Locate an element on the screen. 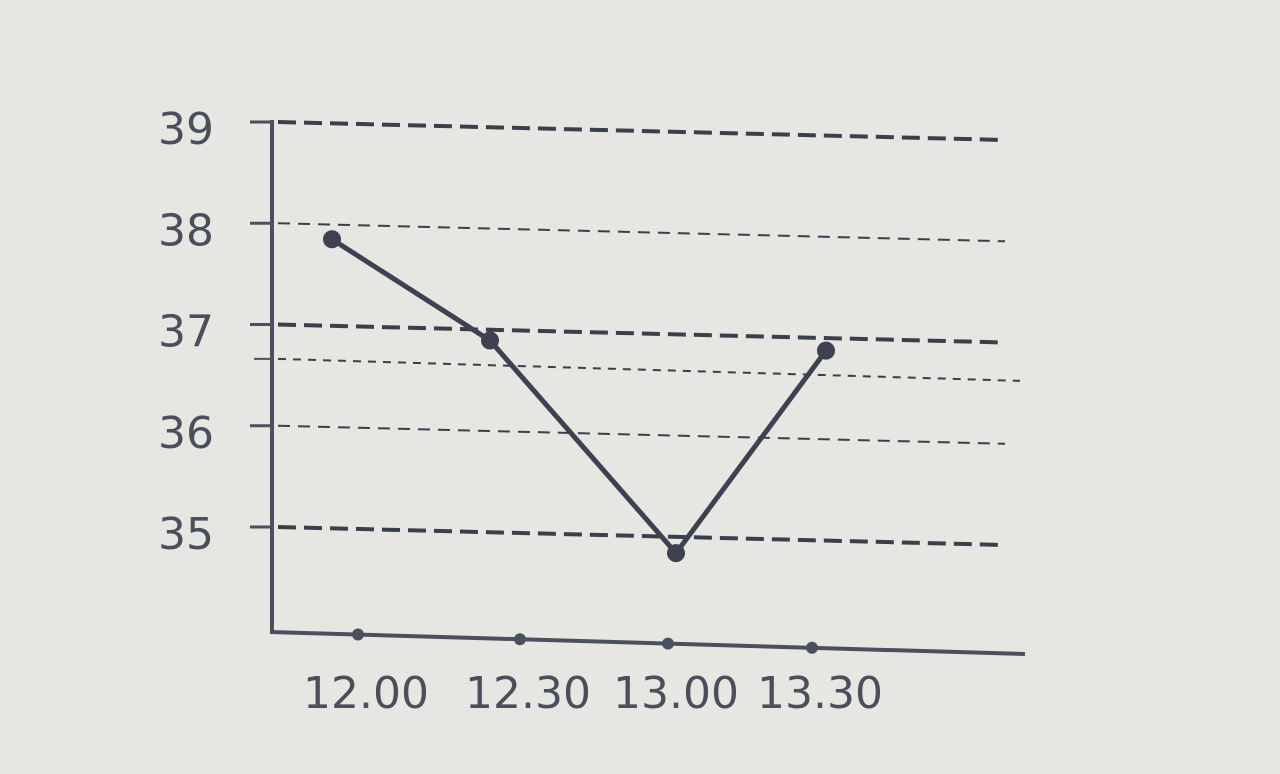 The width and height of the screenshot is (1280, 774). x-tick-label-13.00: 13.00 is located at coordinates (676, 693).